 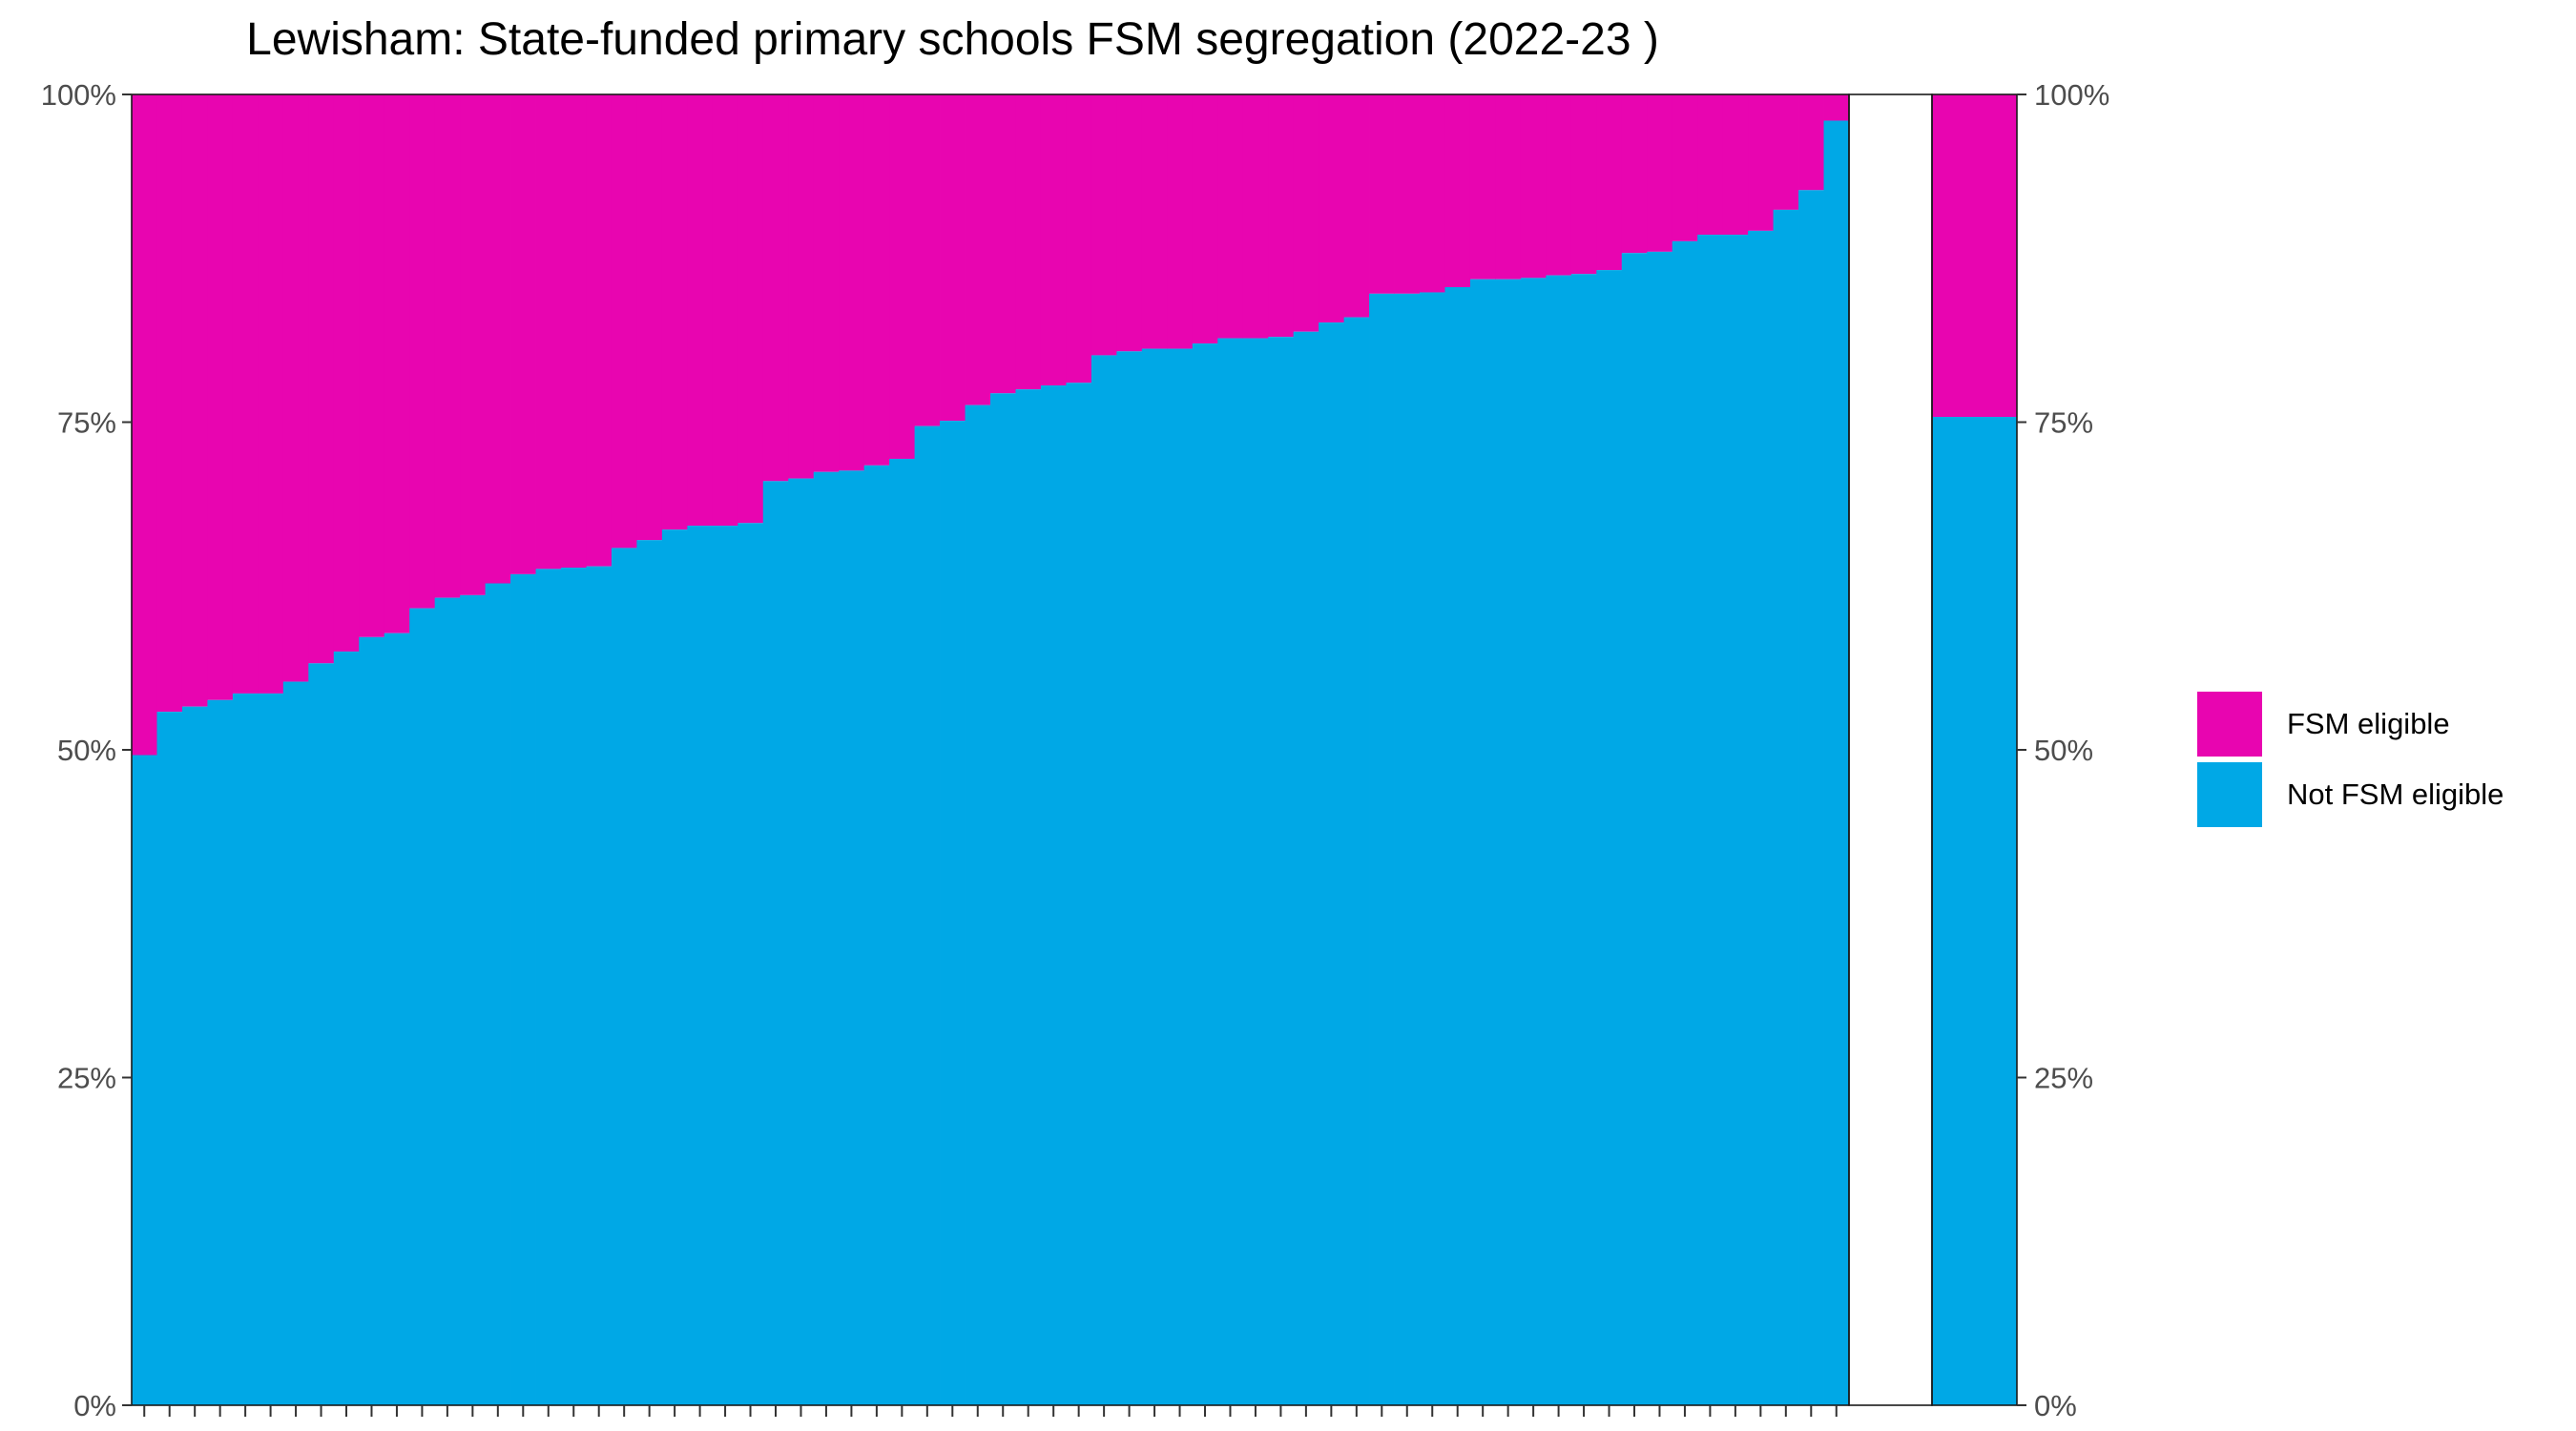 I want to click on legend-item-not-fsm-eligible: Not FSM eligible, so click(x=2350, y=795).